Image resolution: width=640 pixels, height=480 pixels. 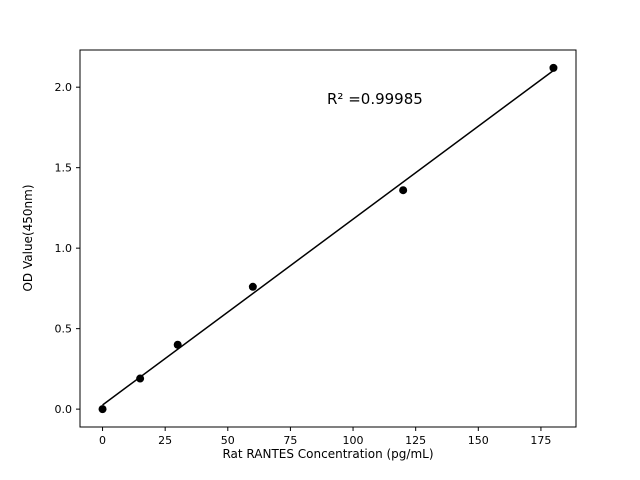 I want to click on x-tick-label: 0, so click(x=102, y=440).